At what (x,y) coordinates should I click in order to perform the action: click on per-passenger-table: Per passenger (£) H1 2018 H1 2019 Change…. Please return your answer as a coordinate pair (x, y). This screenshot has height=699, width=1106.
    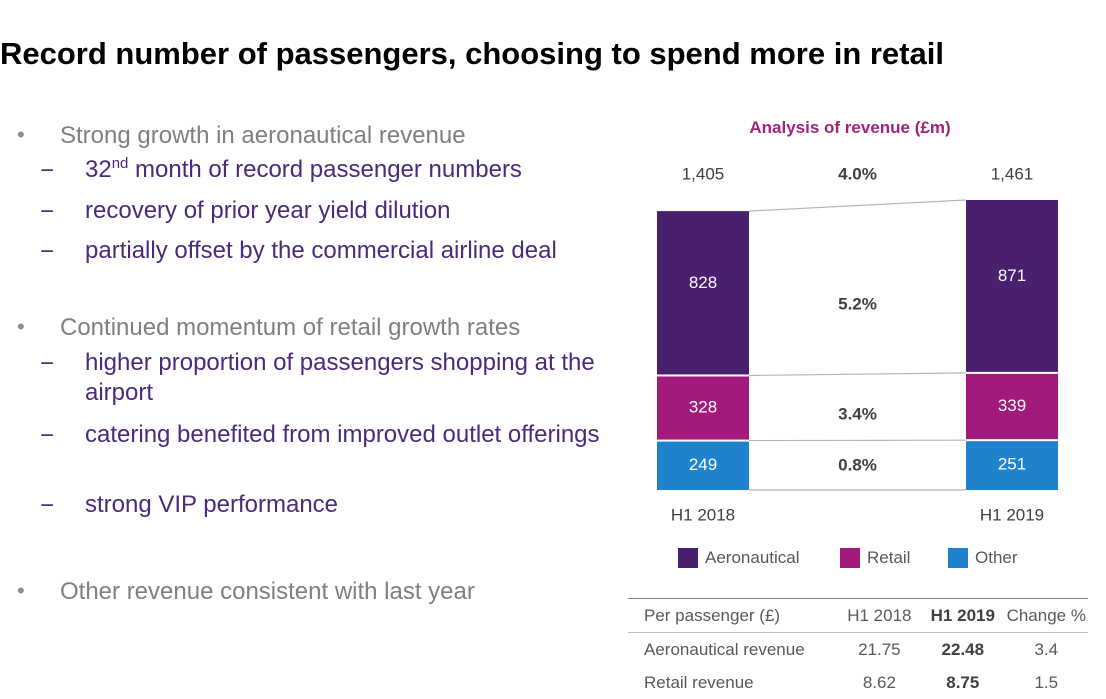
    Looking at the image, I should click on (858, 648).